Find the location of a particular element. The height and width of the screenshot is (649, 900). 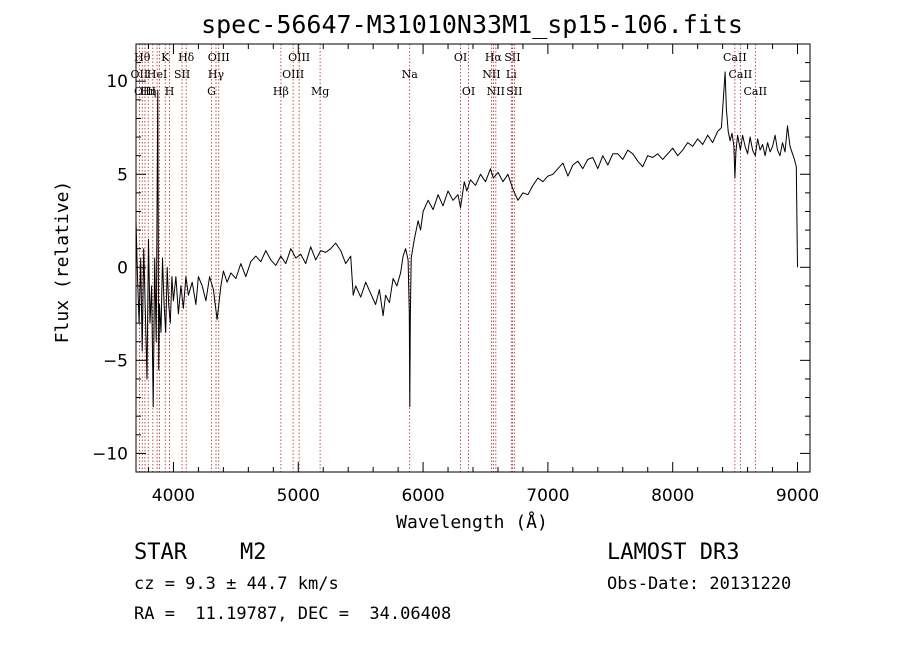

line-label: Mg is located at coordinates (320, 91).